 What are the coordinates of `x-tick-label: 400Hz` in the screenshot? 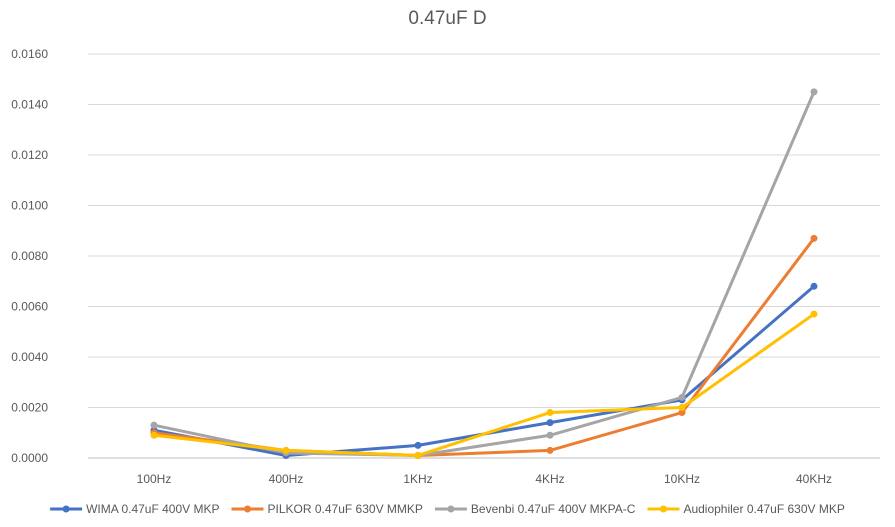 It's located at (286, 479).